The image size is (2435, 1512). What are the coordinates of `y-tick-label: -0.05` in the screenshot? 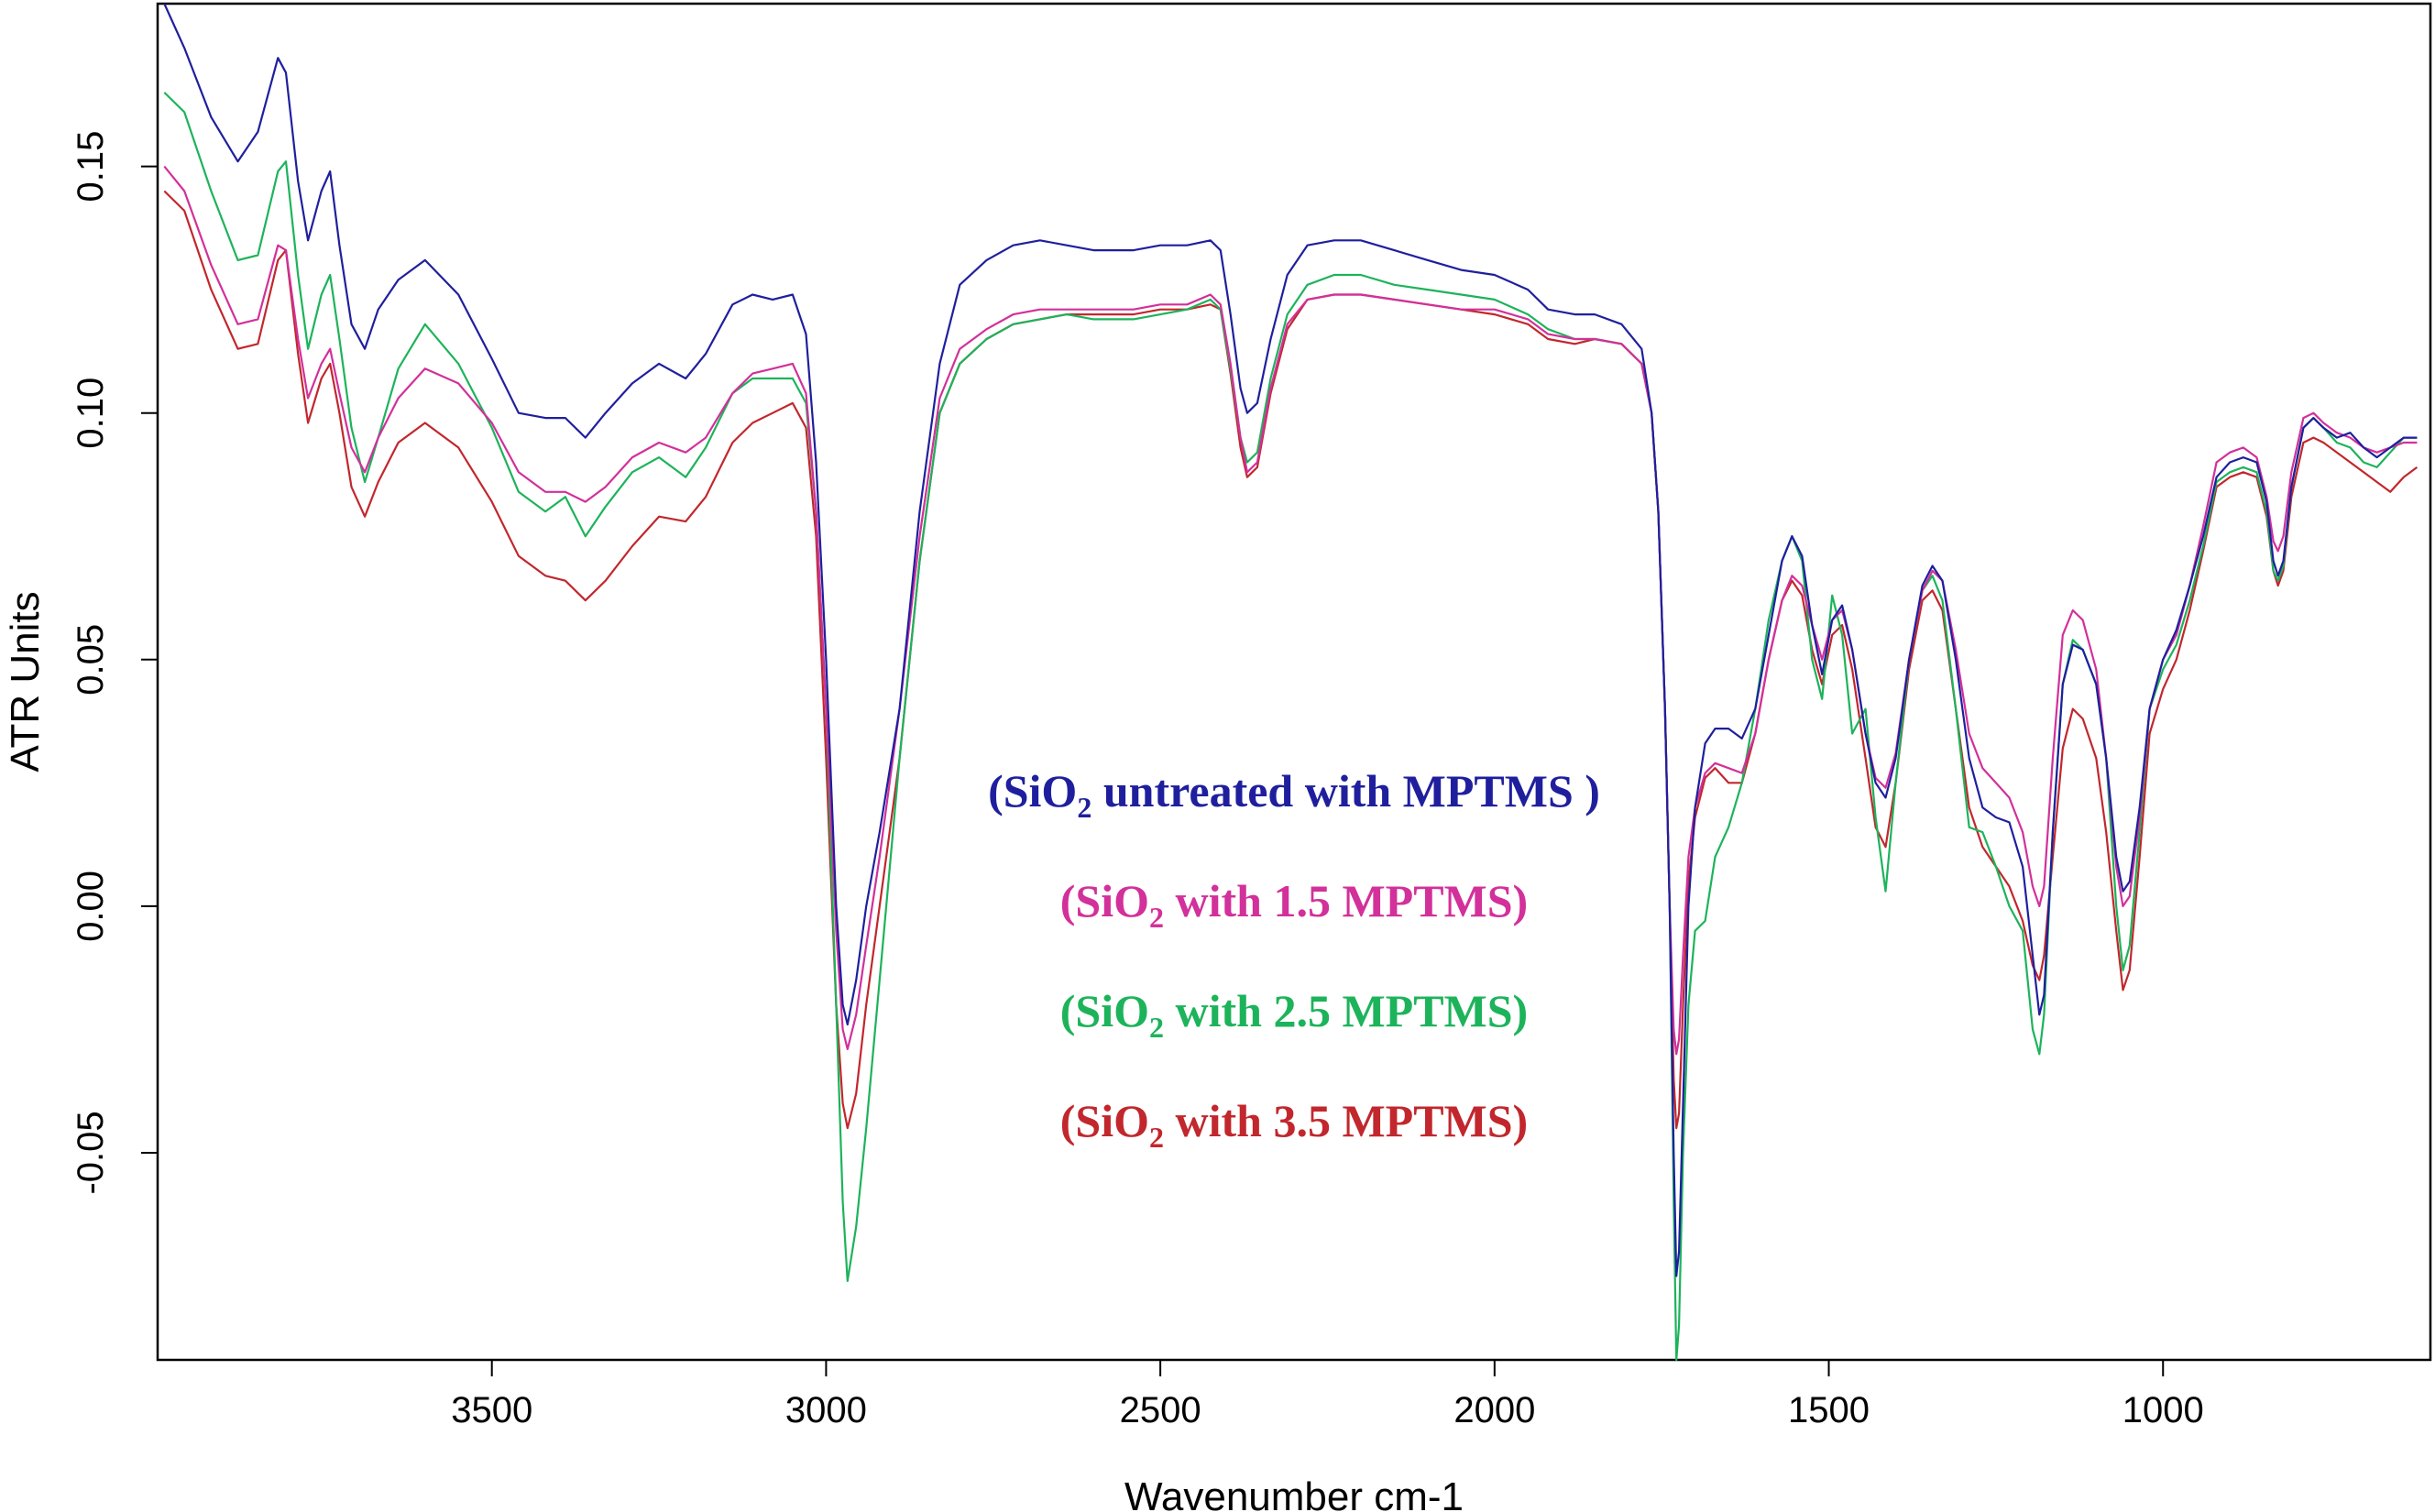 It's located at (91, 1152).